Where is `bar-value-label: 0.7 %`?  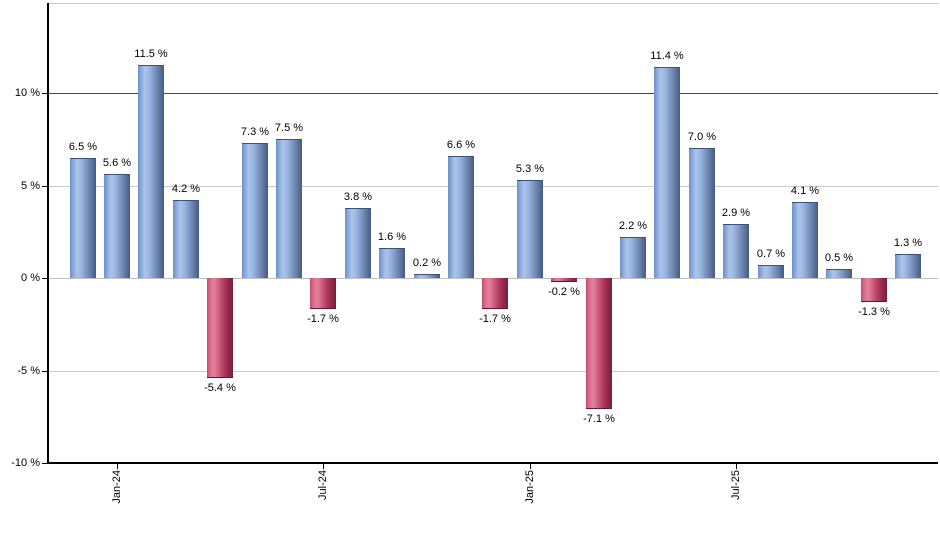
bar-value-label: 0.7 % is located at coordinates (771, 254).